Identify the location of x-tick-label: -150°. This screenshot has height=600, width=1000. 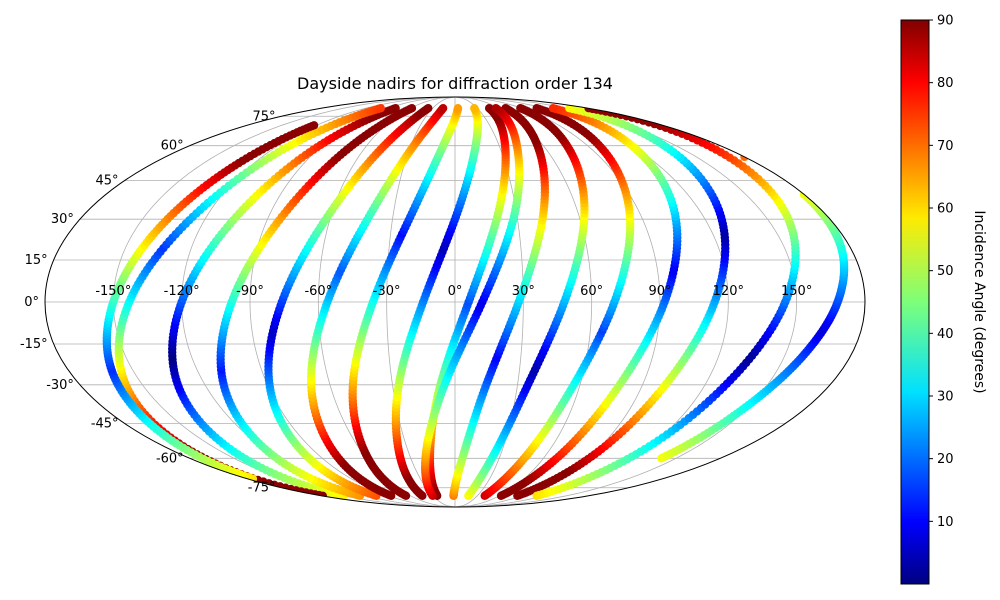
(113, 291).